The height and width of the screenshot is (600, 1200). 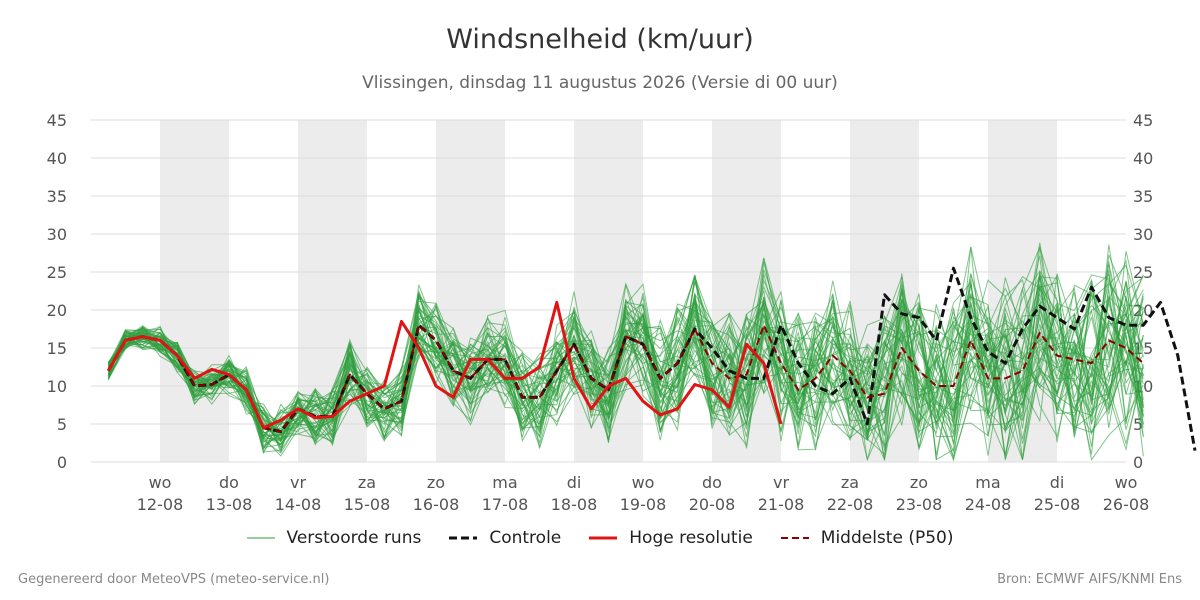 What do you see at coordinates (1138, 424) in the screenshot?
I see `y-tick-label-right: 5` at bounding box center [1138, 424].